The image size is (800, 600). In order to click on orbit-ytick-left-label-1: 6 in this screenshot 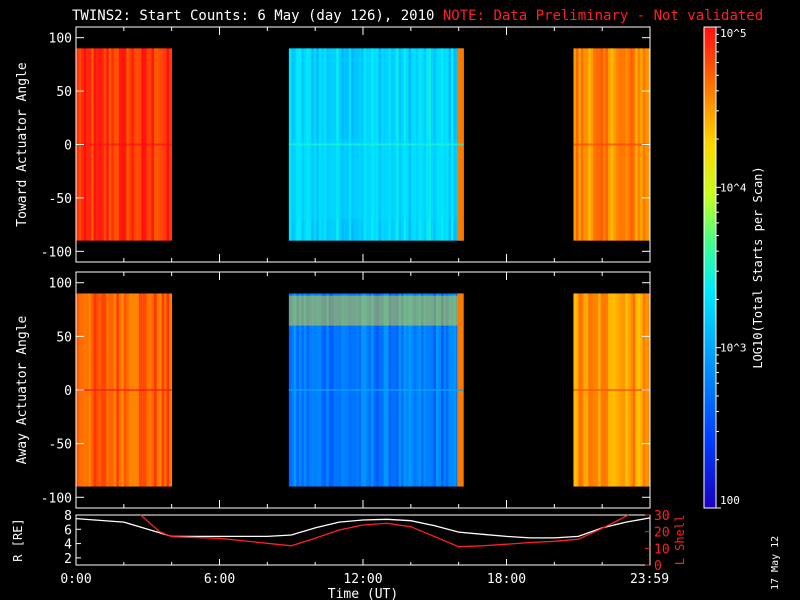, I will do `click(68, 530)`.